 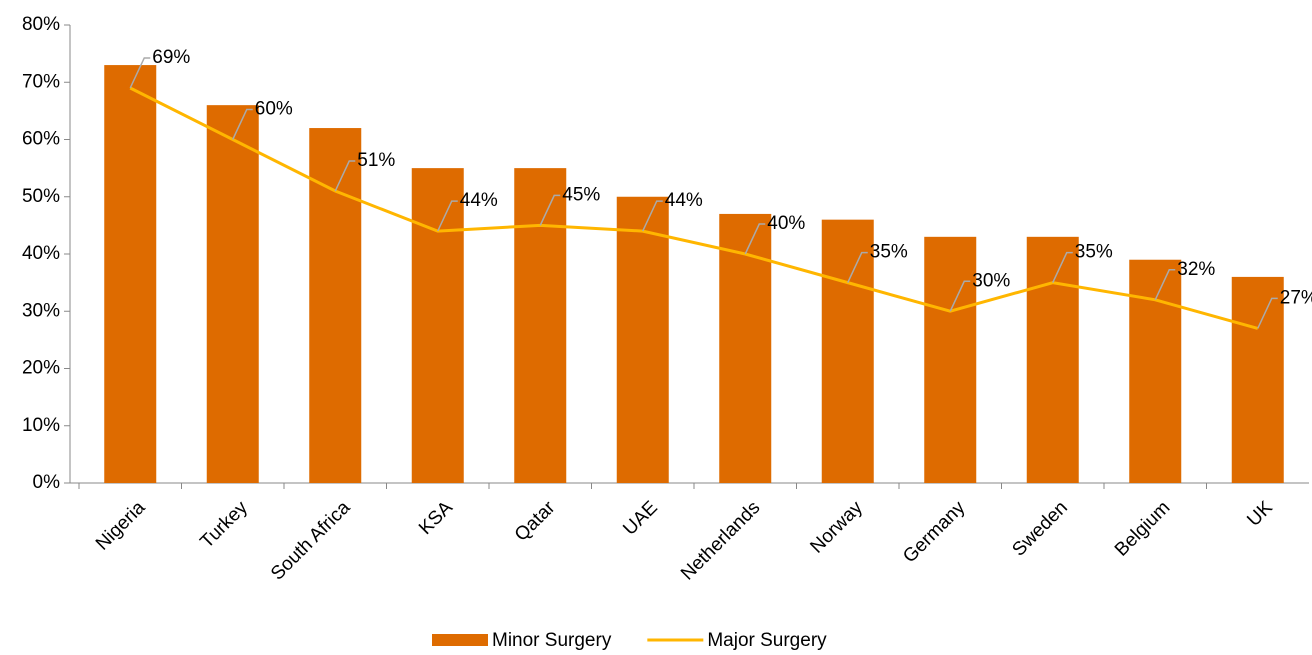 What do you see at coordinates (836, 527) in the screenshot?
I see `x-tick-label: Norway` at bounding box center [836, 527].